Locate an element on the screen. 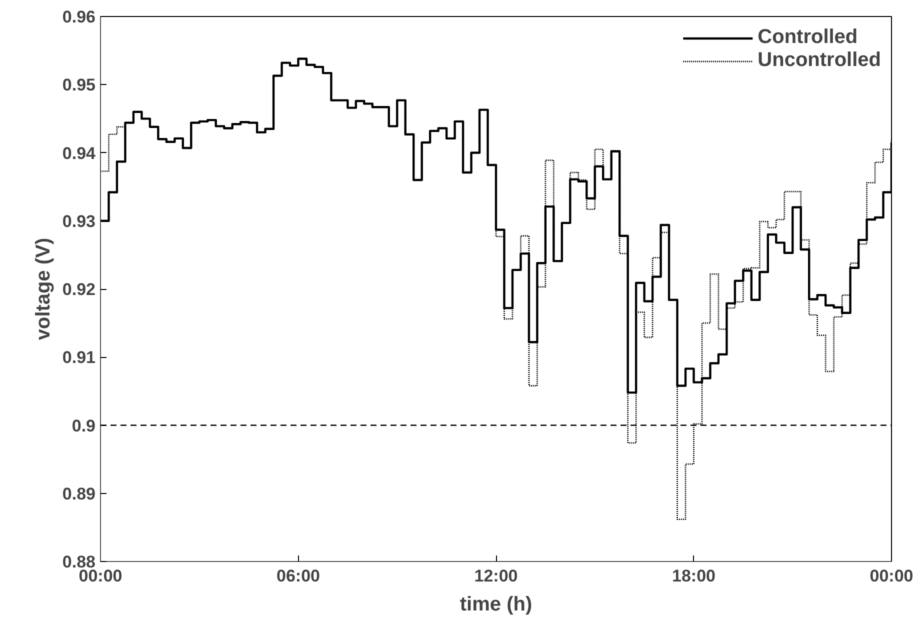 Image resolution: width=923 pixels, height=631 pixels. legend-label: Uncontrolled is located at coordinates (819, 60).